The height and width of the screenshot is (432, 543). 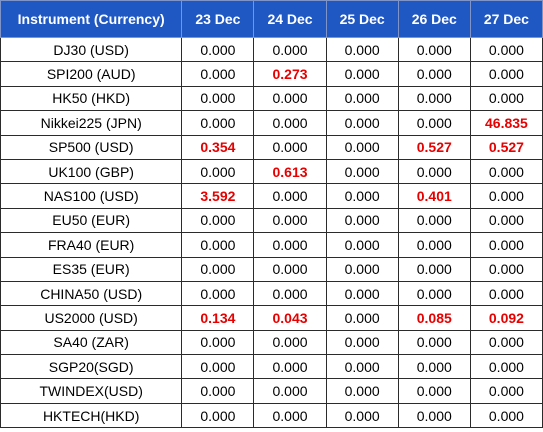 I want to click on table-row: FRA40 (EUR) 0.000 0.000 0.000 0.000 0.000, so click(x=271, y=245).